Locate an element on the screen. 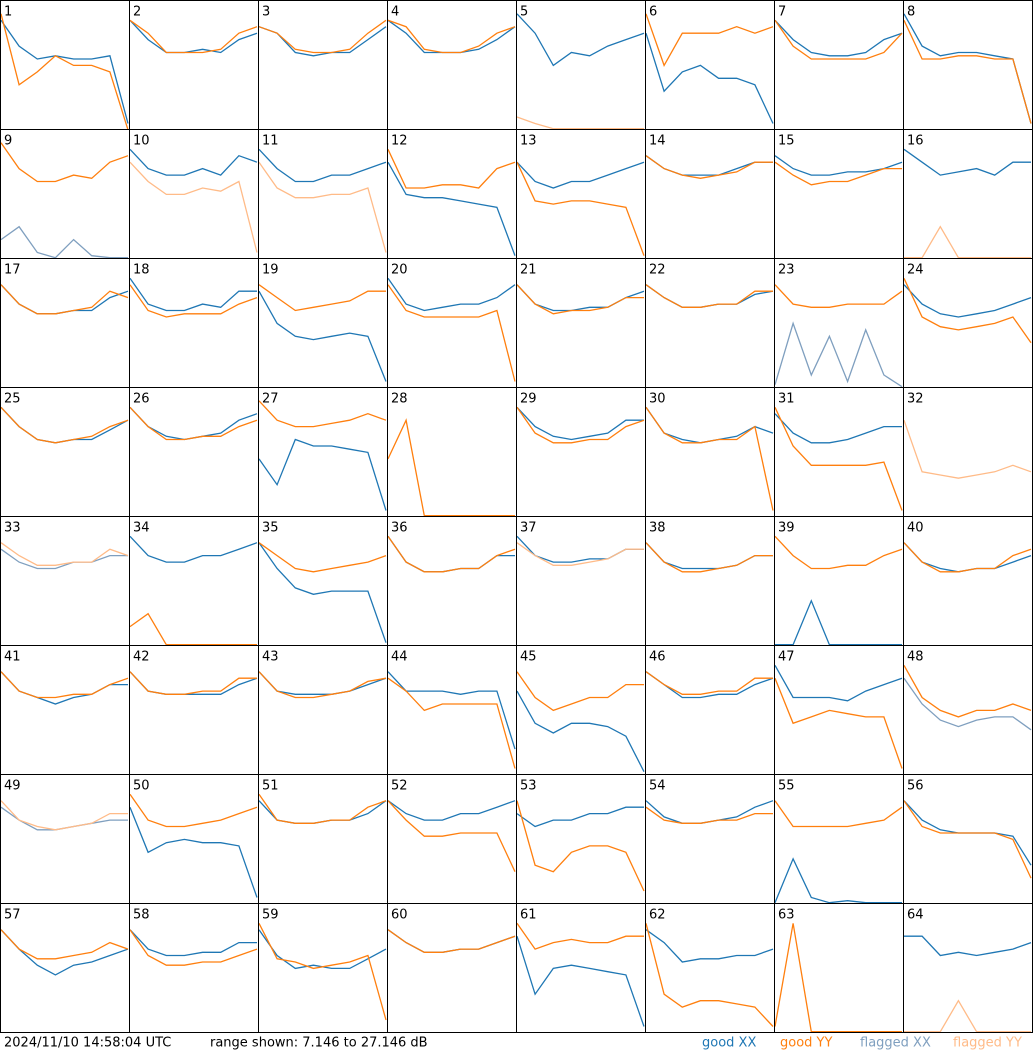 This screenshot has height=1057, width=1033. panel-label: 47 is located at coordinates (786, 657).